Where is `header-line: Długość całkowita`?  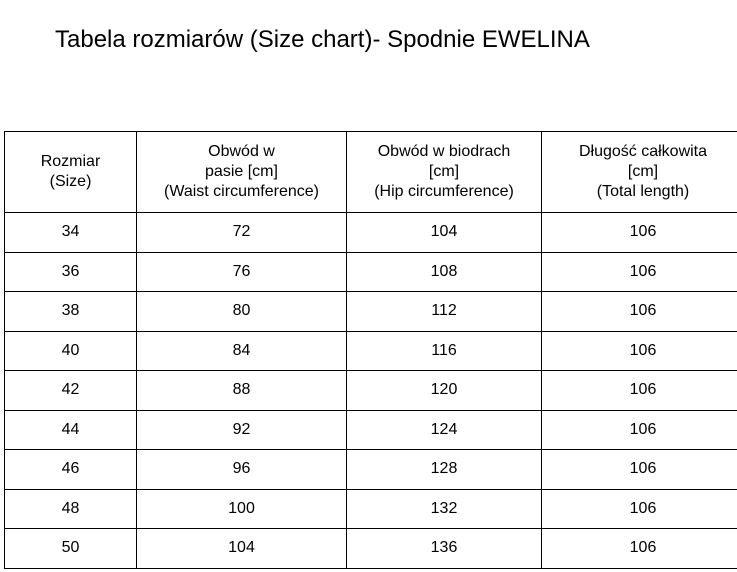 header-line: Długość całkowita is located at coordinates (643, 151).